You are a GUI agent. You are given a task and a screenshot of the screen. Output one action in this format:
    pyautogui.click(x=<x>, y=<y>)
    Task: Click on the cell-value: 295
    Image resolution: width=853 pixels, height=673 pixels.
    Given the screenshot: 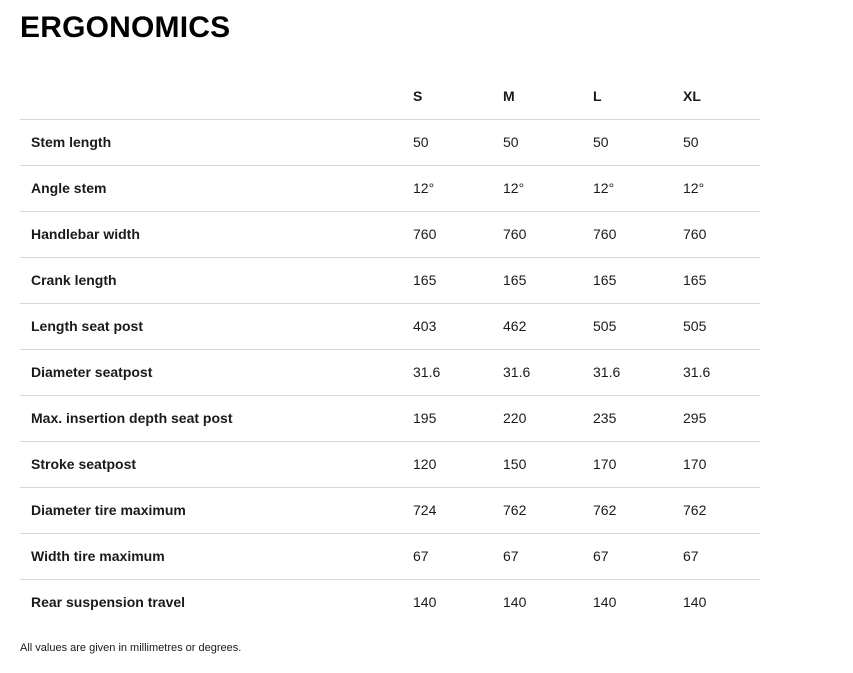 What is the action you would take?
    pyautogui.click(x=715, y=418)
    